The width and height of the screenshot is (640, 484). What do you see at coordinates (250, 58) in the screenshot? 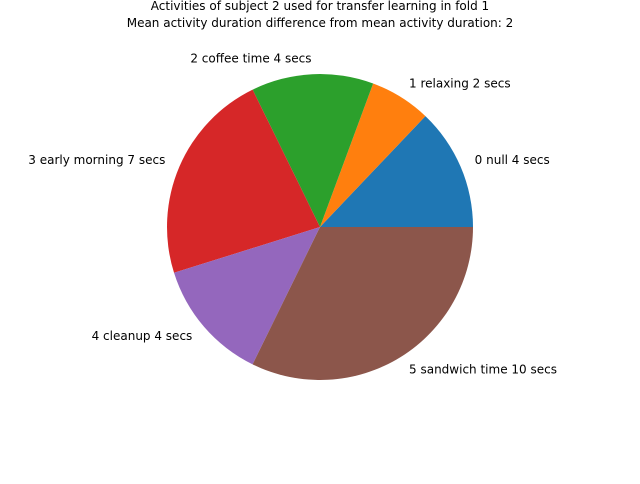
I see `pie-label-2: 2 coffee time 4 secs` at bounding box center [250, 58].